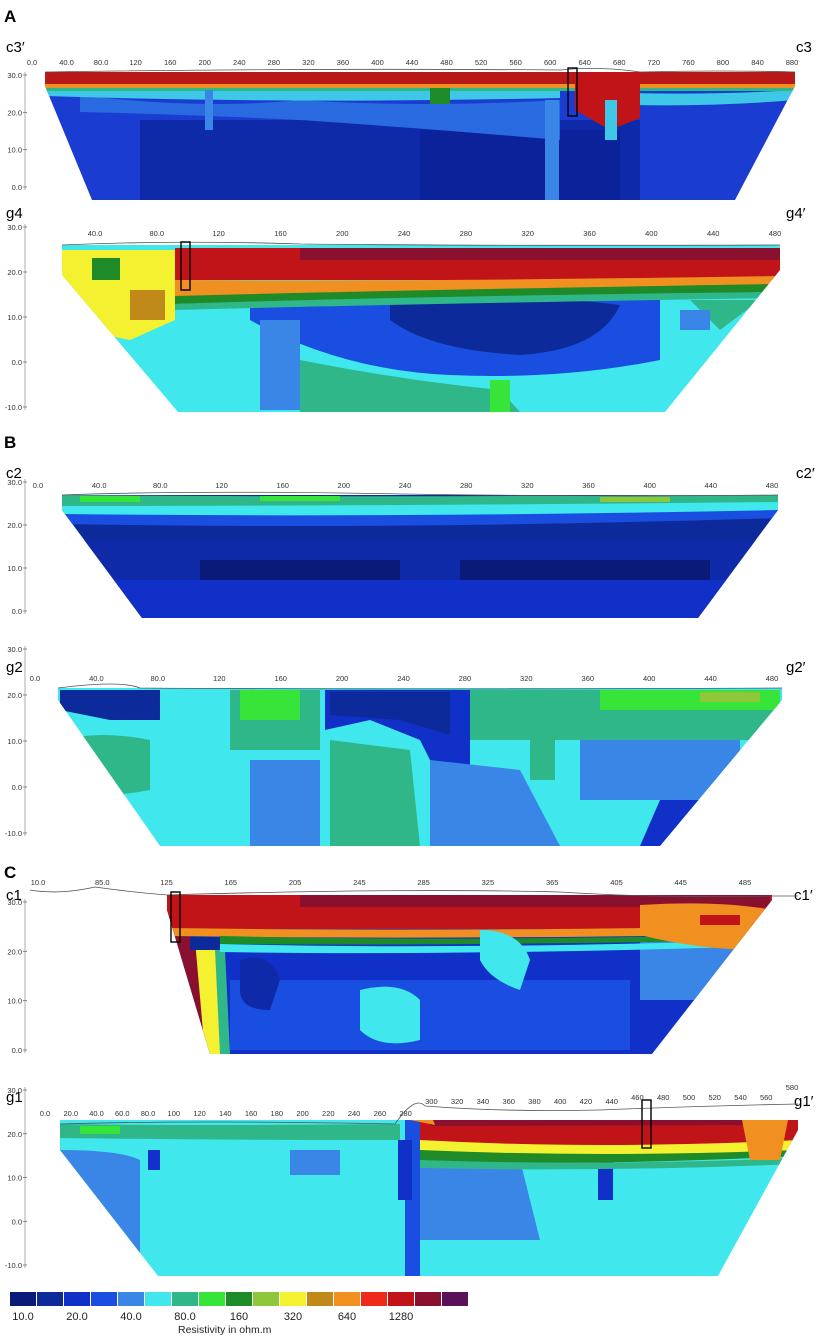 The image size is (832, 1339). What do you see at coordinates (277, 1113) in the screenshot?
I see `x-tick-label: 180` at bounding box center [277, 1113].